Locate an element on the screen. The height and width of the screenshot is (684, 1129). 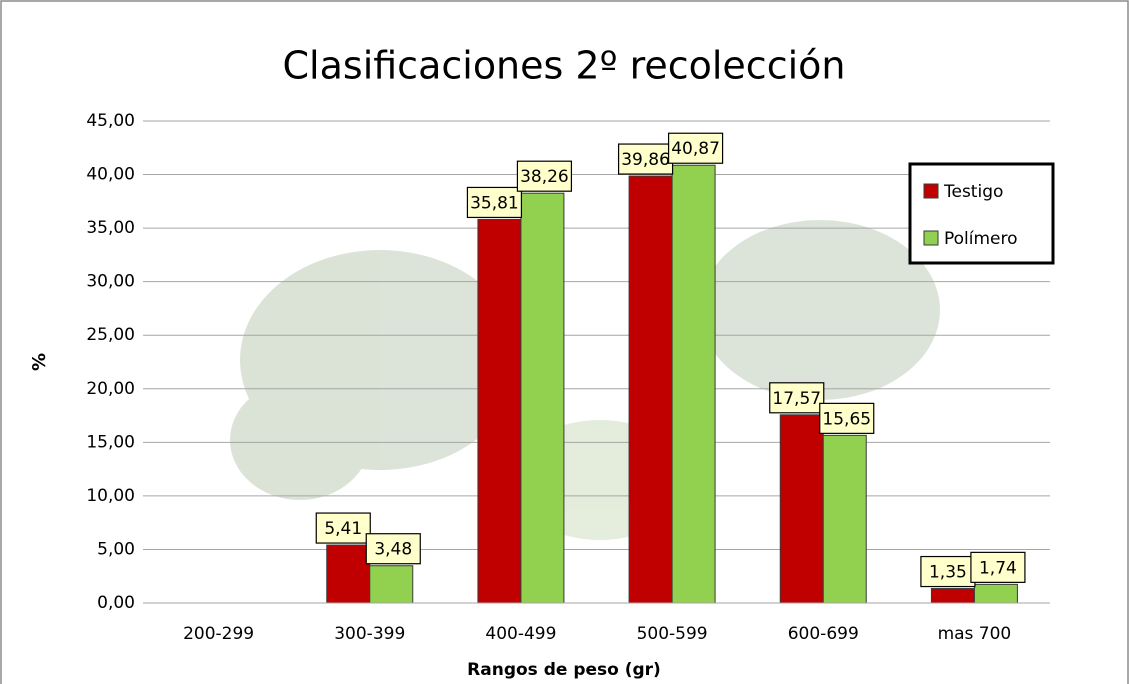
legend-box is located at coordinates (981, 213).